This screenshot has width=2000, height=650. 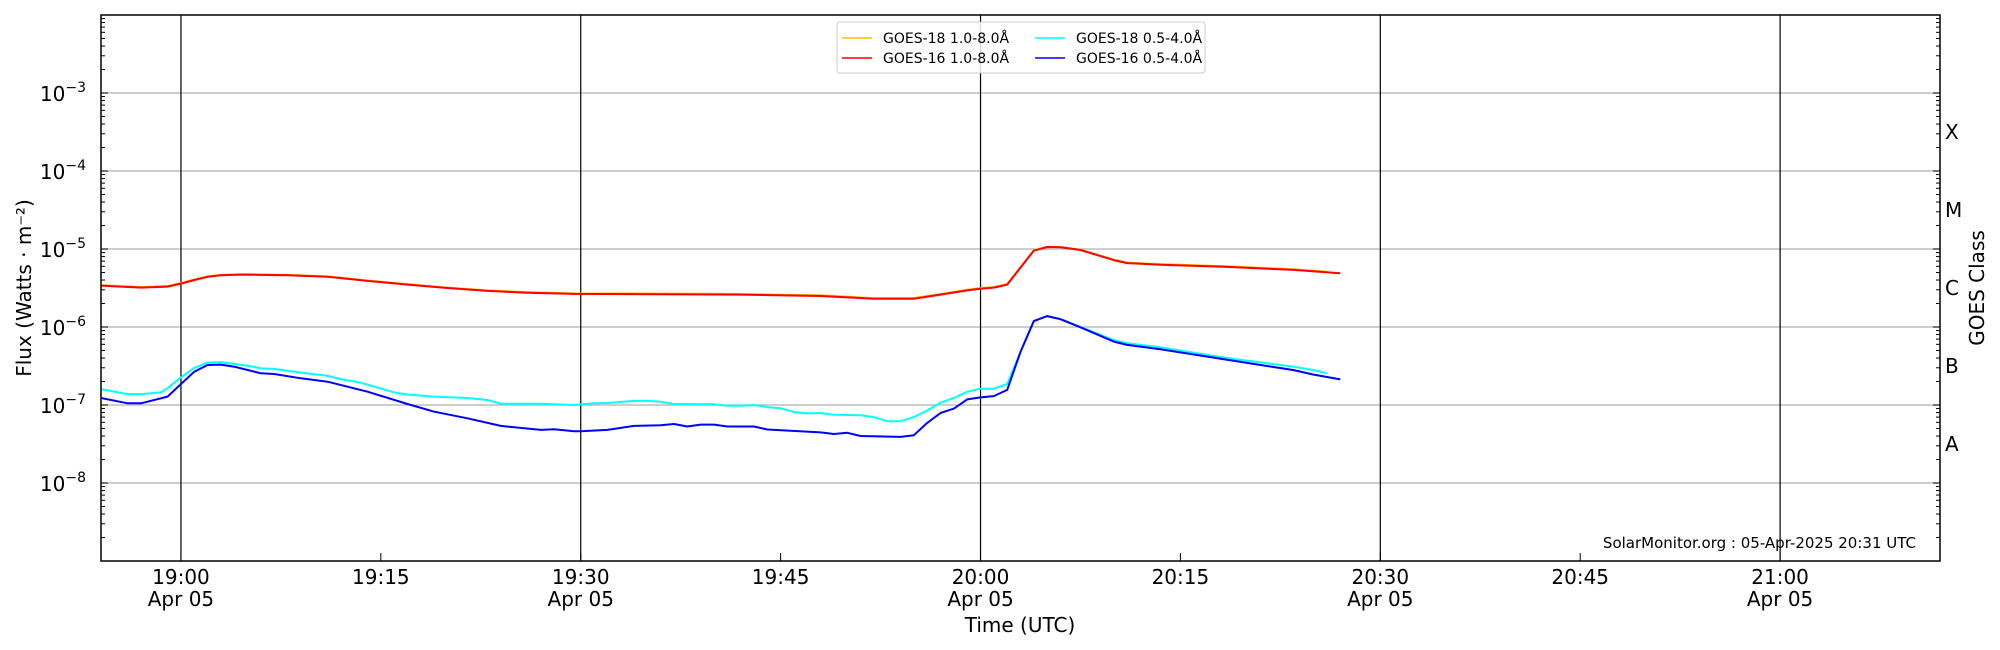 I want to click on goes-class-label: A, so click(x=1952, y=444).